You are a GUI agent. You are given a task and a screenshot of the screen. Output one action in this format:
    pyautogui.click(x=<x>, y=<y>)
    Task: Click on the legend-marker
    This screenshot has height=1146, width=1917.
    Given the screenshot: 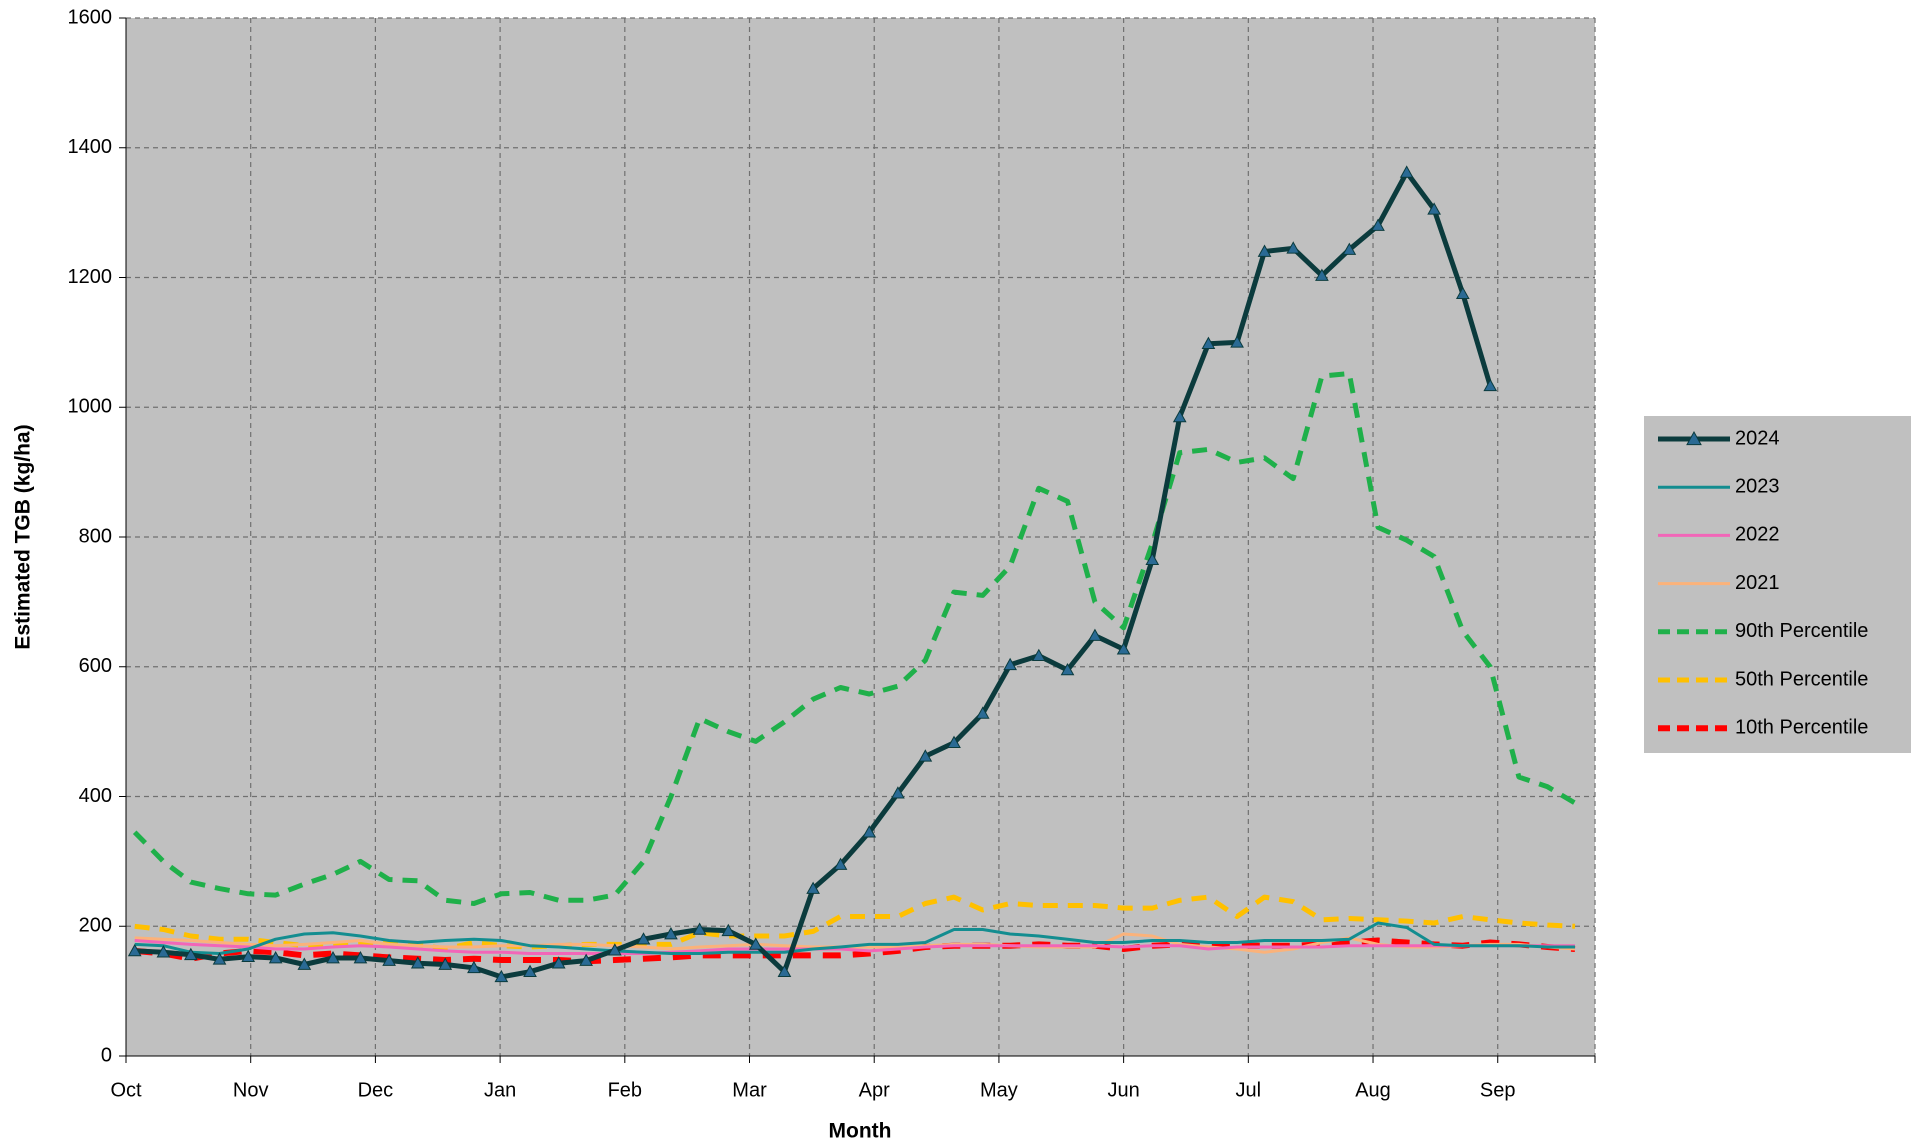 What is the action you would take?
    pyautogui.click(x=1694, y=438)
    